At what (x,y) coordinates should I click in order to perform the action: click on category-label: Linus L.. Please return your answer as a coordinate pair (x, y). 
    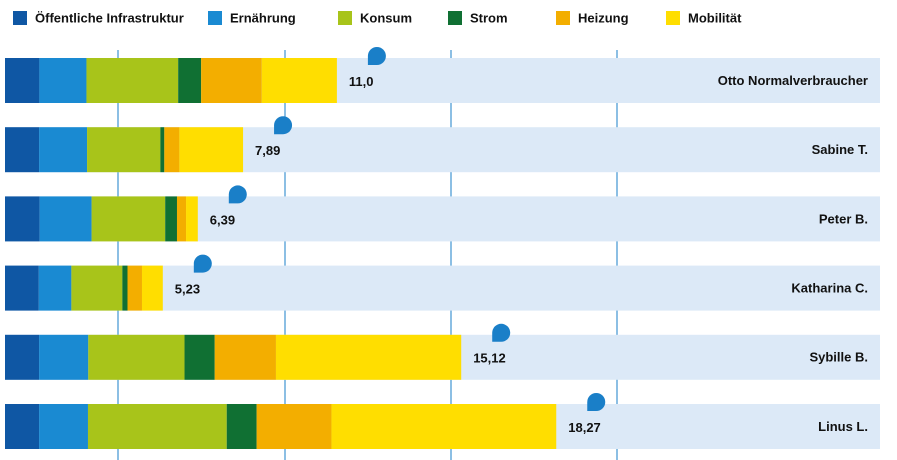
    Looking at the image, I should click on (843, 426).